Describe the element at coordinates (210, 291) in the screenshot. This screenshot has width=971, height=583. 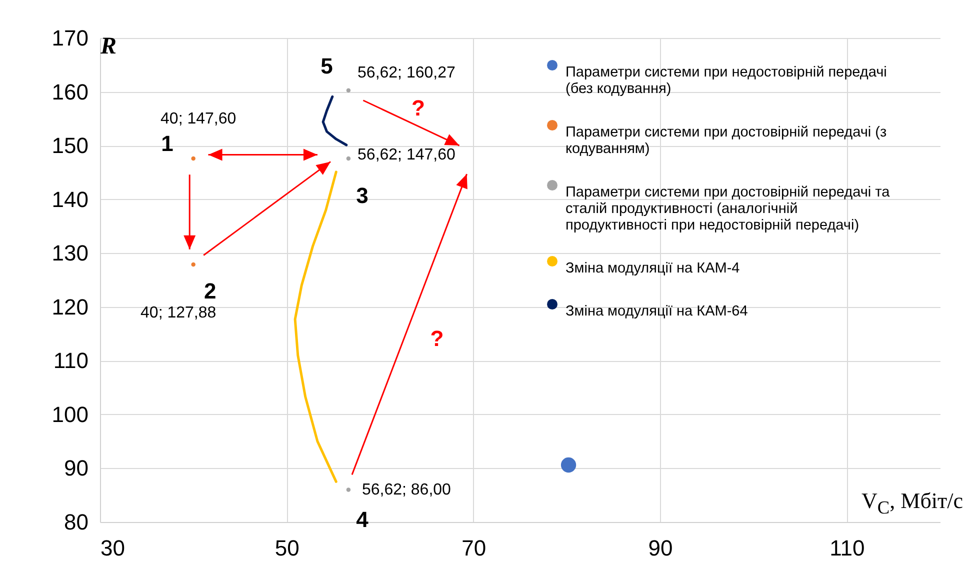
I see `annotation: 2` at that location.